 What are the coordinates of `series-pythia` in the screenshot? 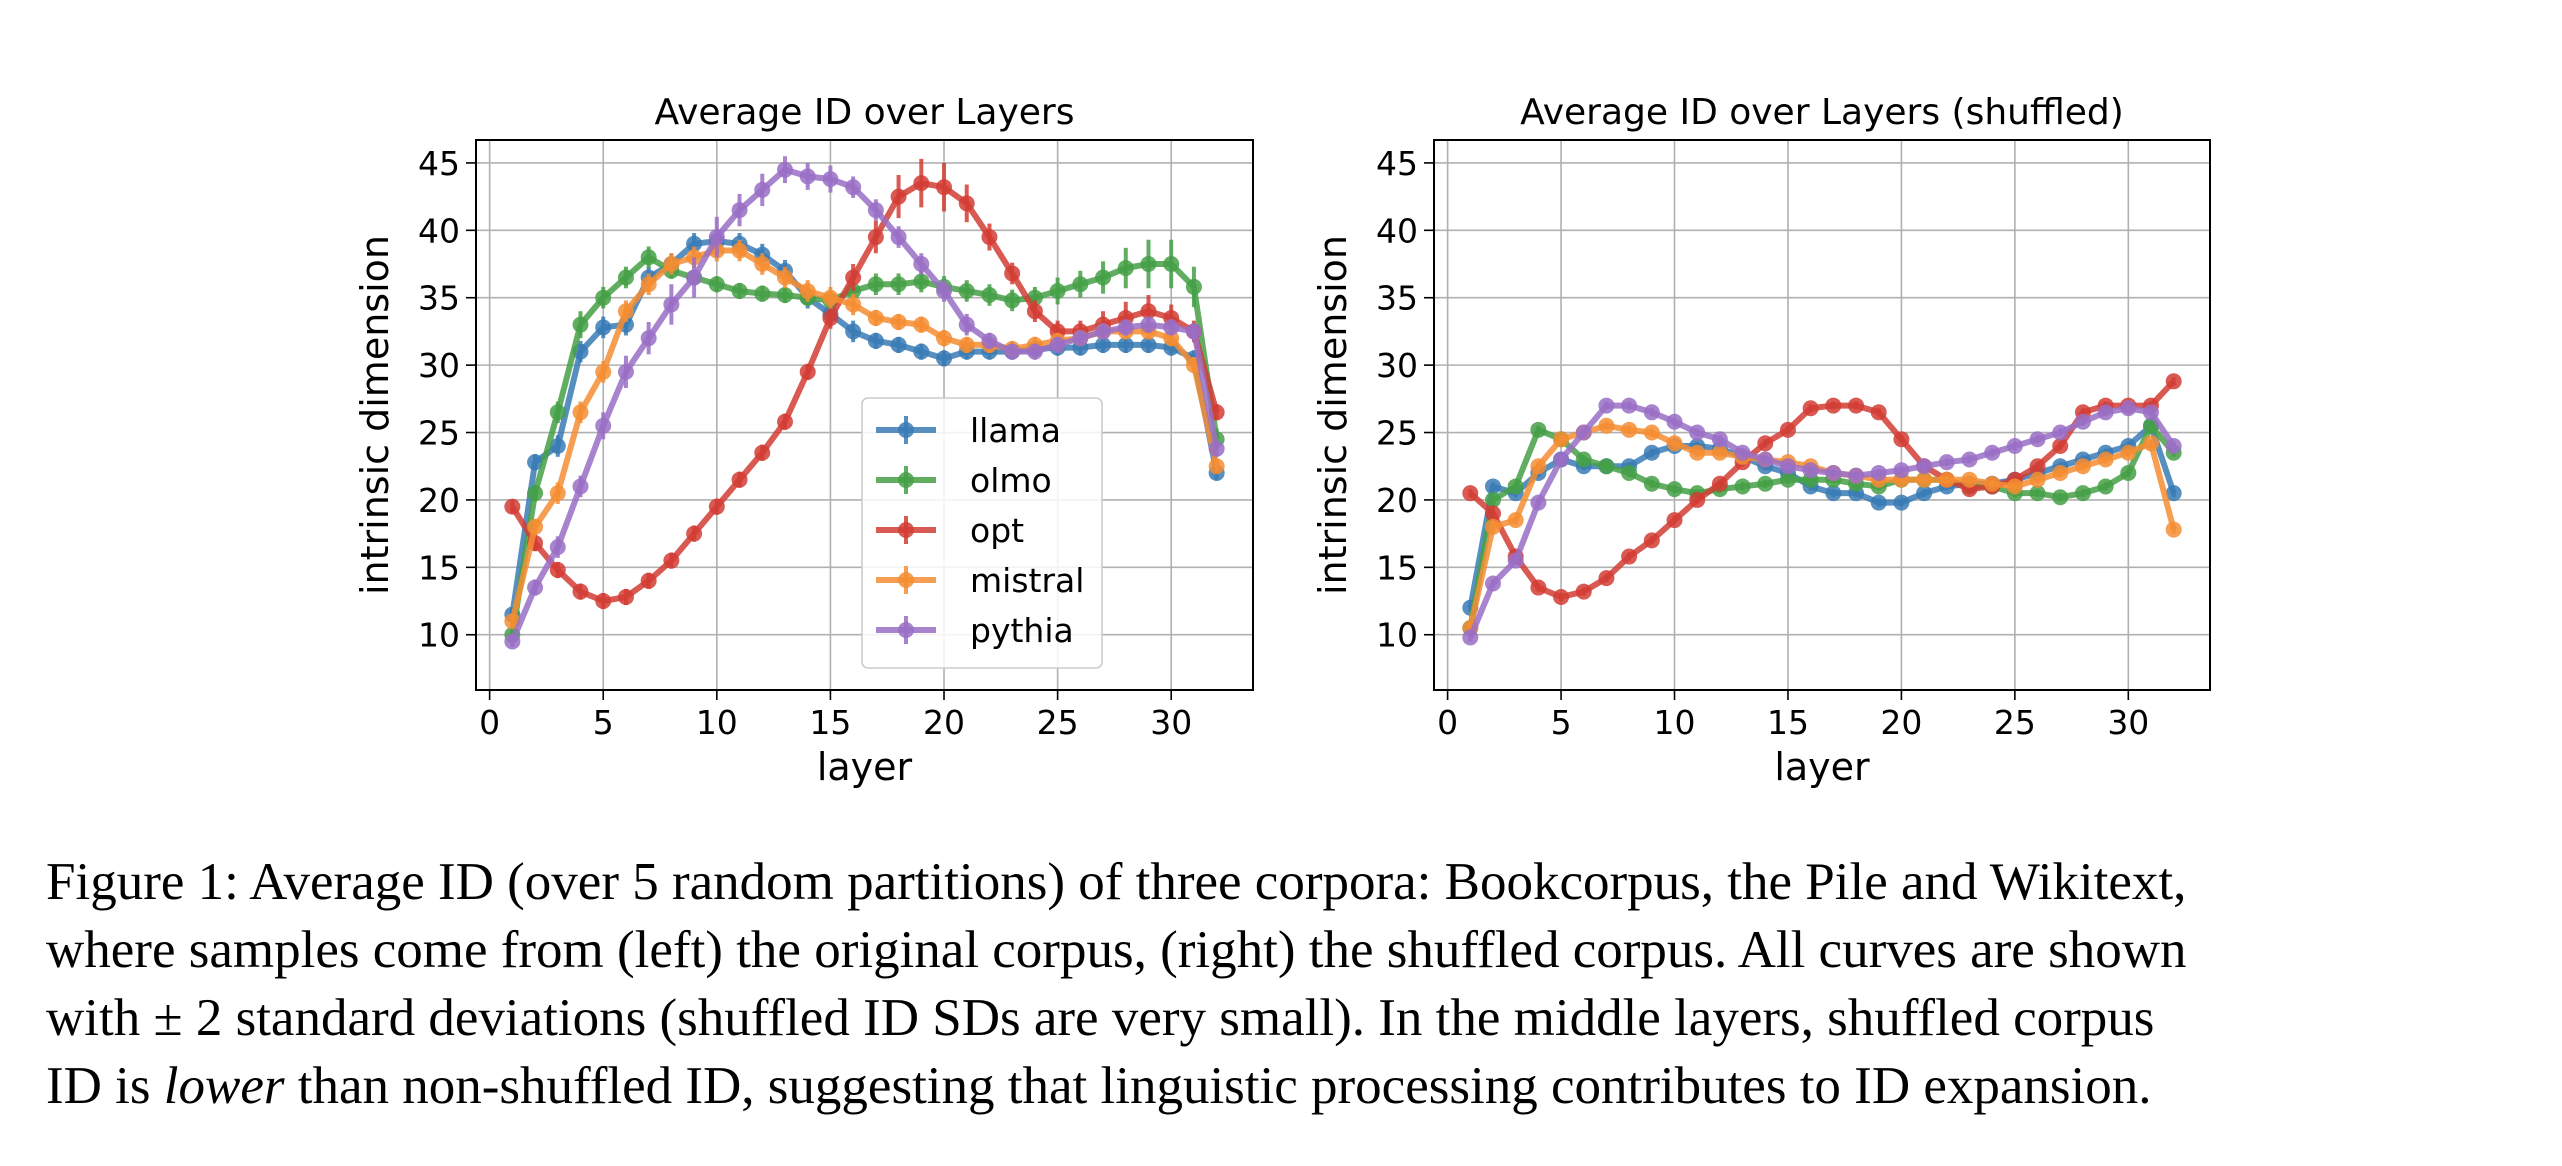 It's located at (1822, 521).